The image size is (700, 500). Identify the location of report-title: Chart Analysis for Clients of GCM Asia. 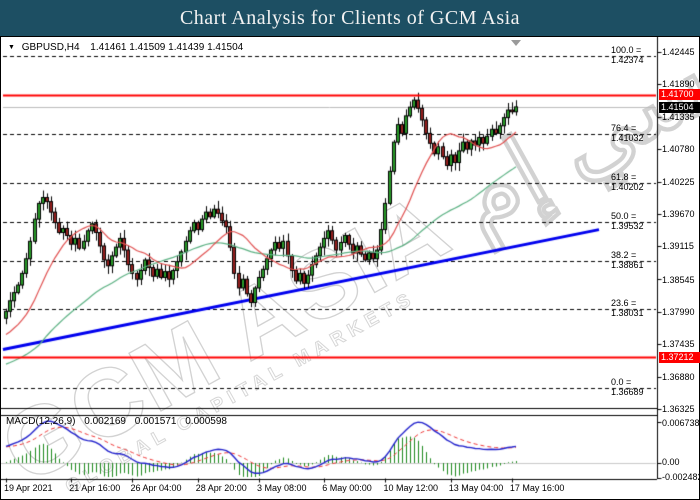
(350, 17).